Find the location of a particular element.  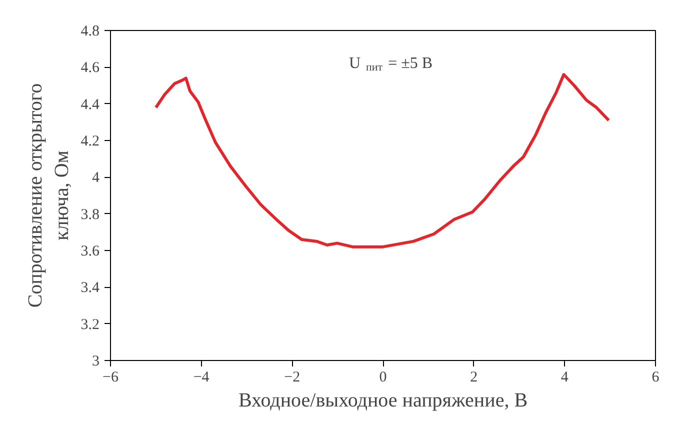

y-tick-label: 3.6 is located at coordinates (90, 252).